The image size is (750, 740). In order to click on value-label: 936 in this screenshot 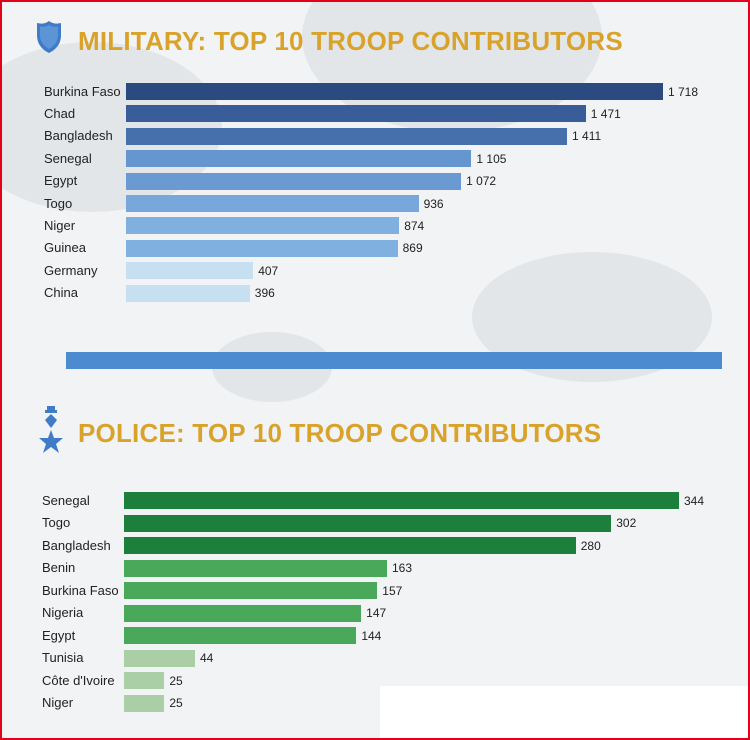, I will do `click(433, 203)`.